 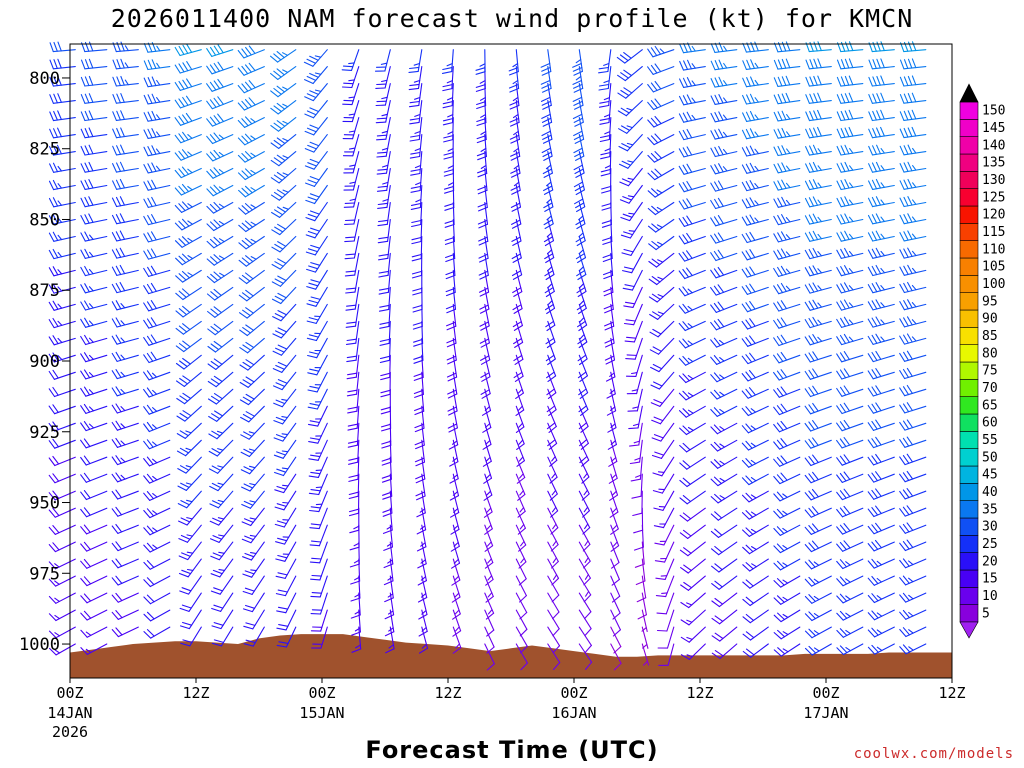 What do you see at coordinates (993, 163) in the screenshot?
I see `colorbar-label: 135` at bounding box center [993, 163].